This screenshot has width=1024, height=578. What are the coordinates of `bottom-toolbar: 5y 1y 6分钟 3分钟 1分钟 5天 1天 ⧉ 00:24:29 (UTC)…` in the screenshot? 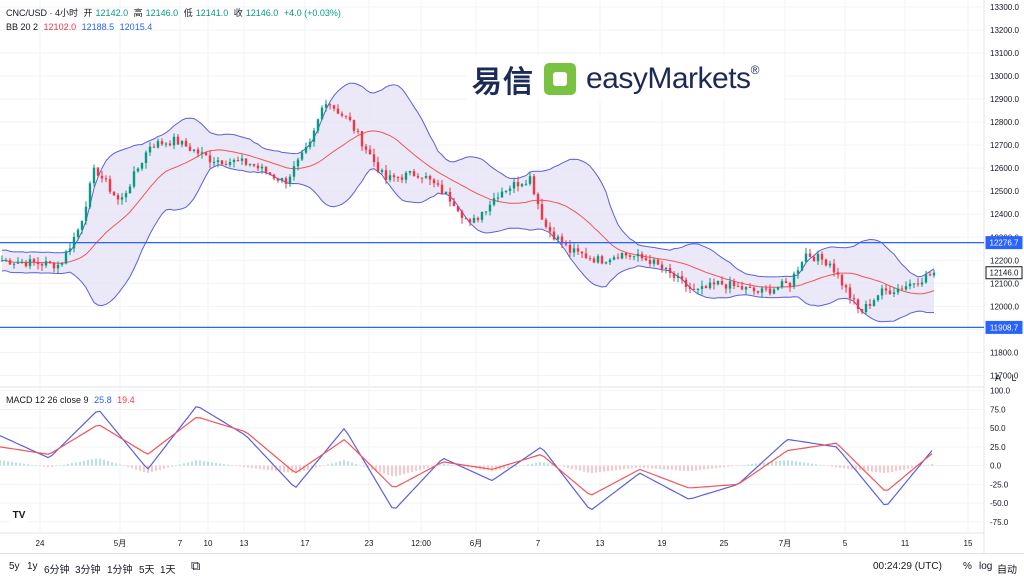 It's located at (512, 565).